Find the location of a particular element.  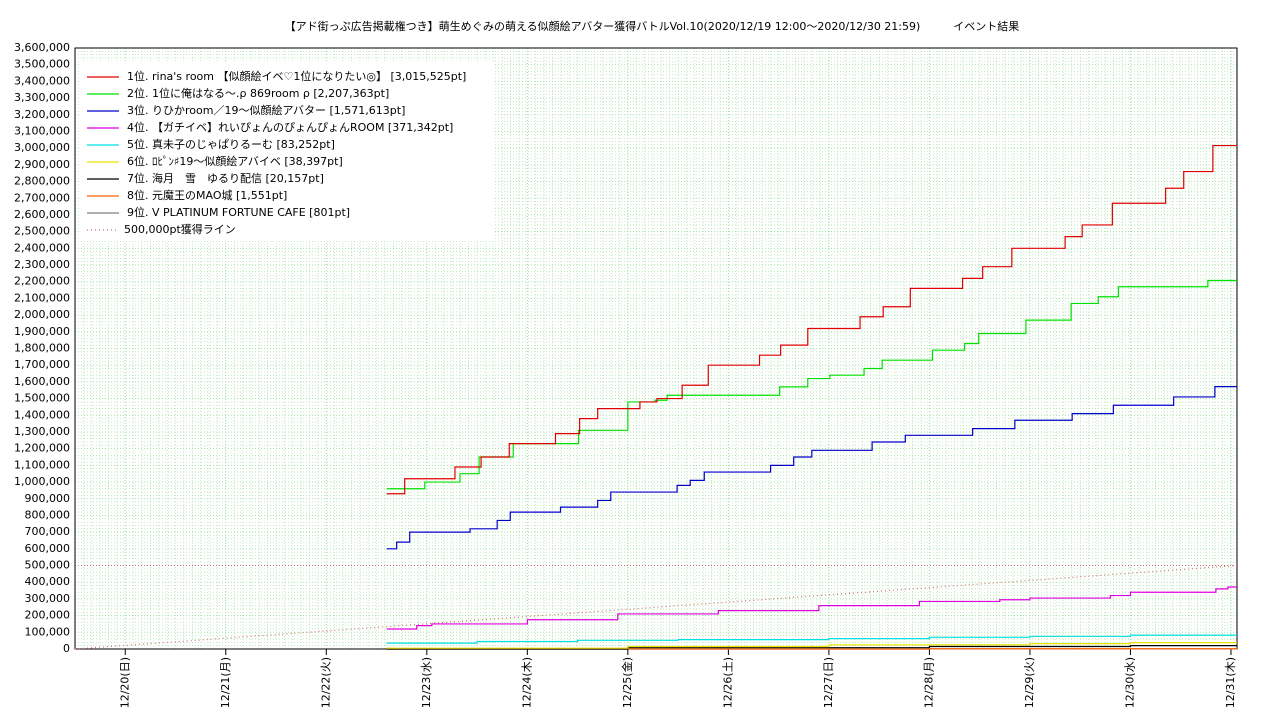

legend-label: 2位. 1位に俺はなる〜.ρ 869room ρ [2,207,363pt] is located at coordinates (258, 93).